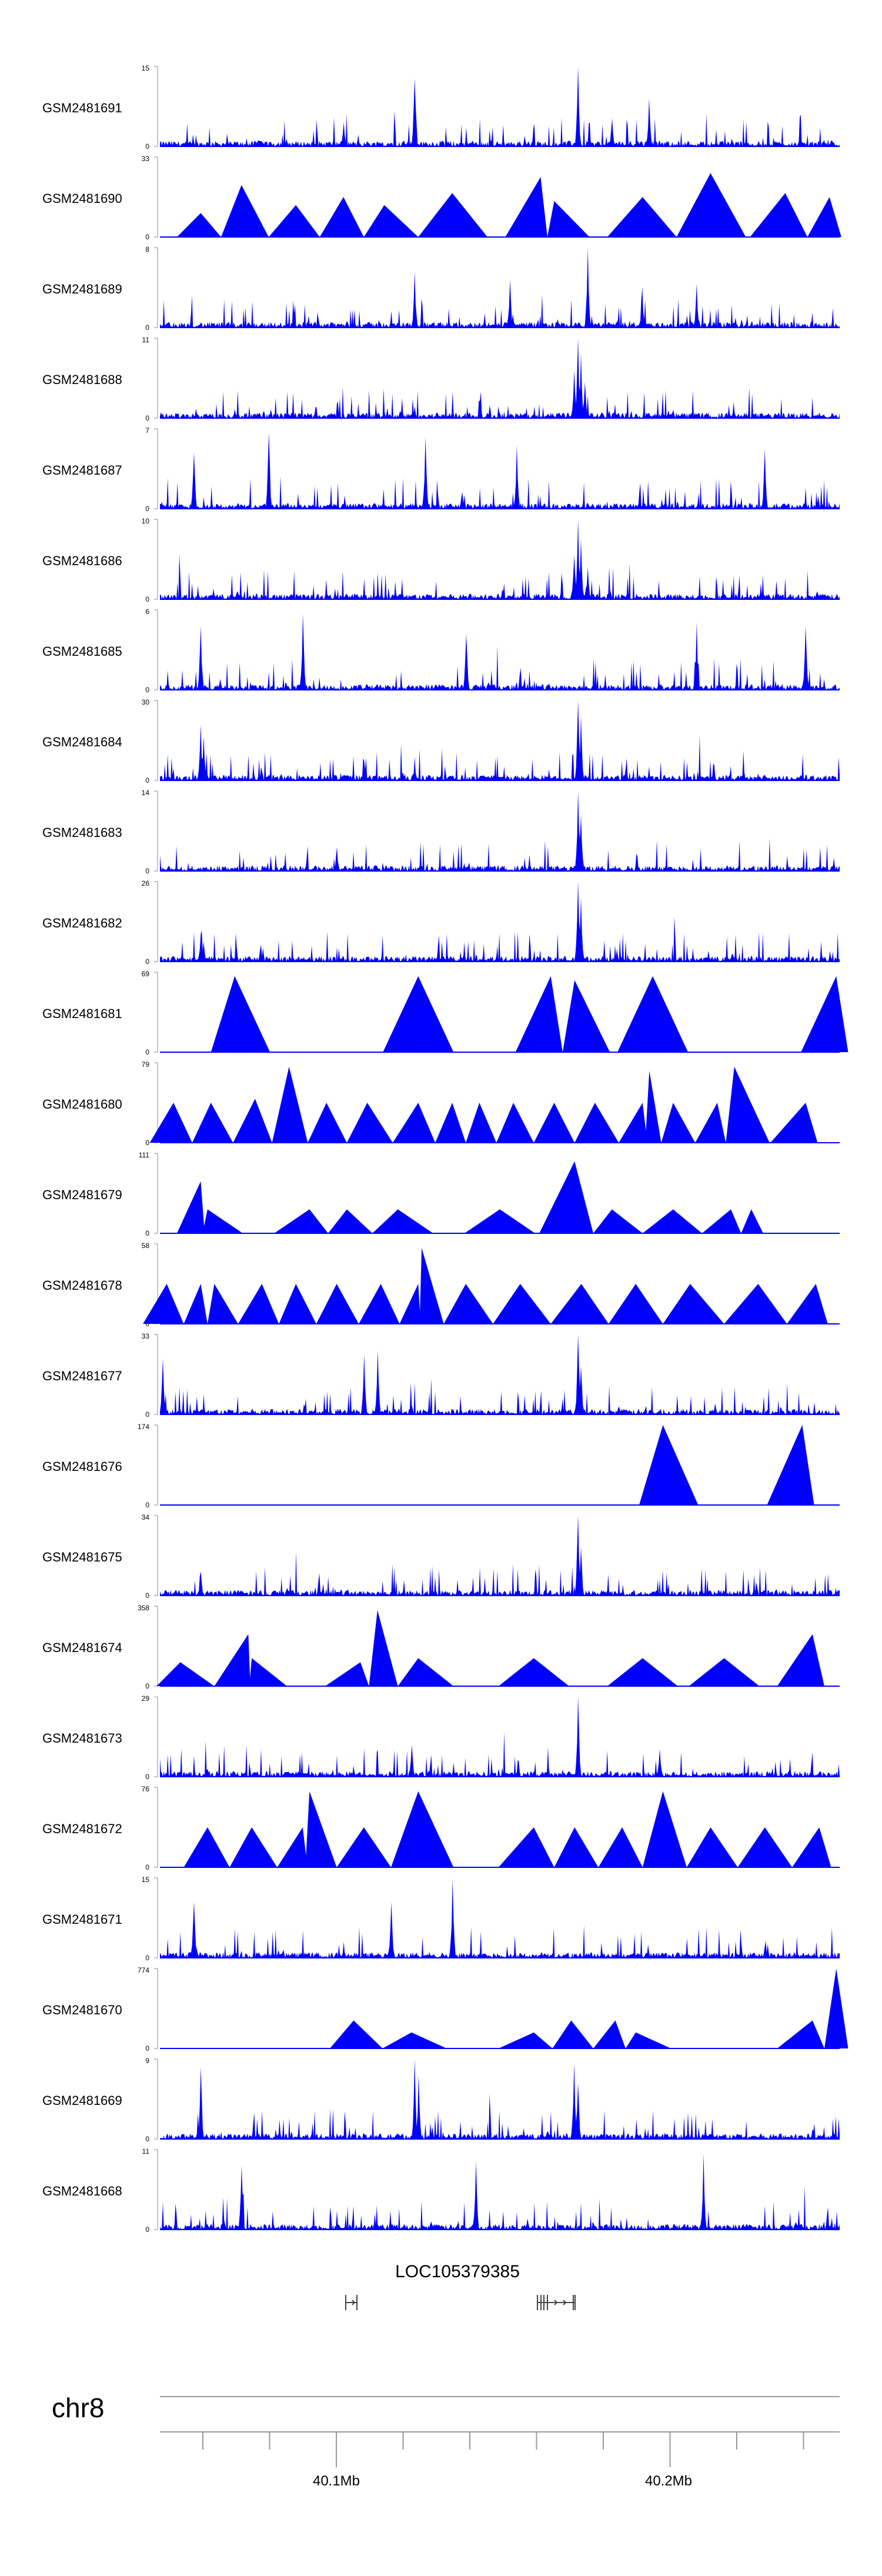 Image resolution: width=882 pixels, height=2576 pixels. I want to click on track-label: GSM2481677, so click(82, 1376).